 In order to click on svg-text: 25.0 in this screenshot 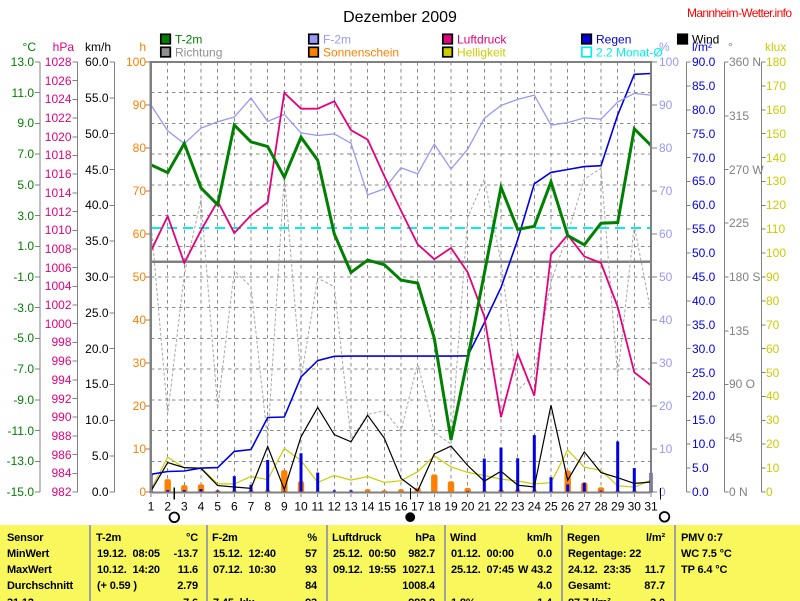, I will do `click(97, 313)`.